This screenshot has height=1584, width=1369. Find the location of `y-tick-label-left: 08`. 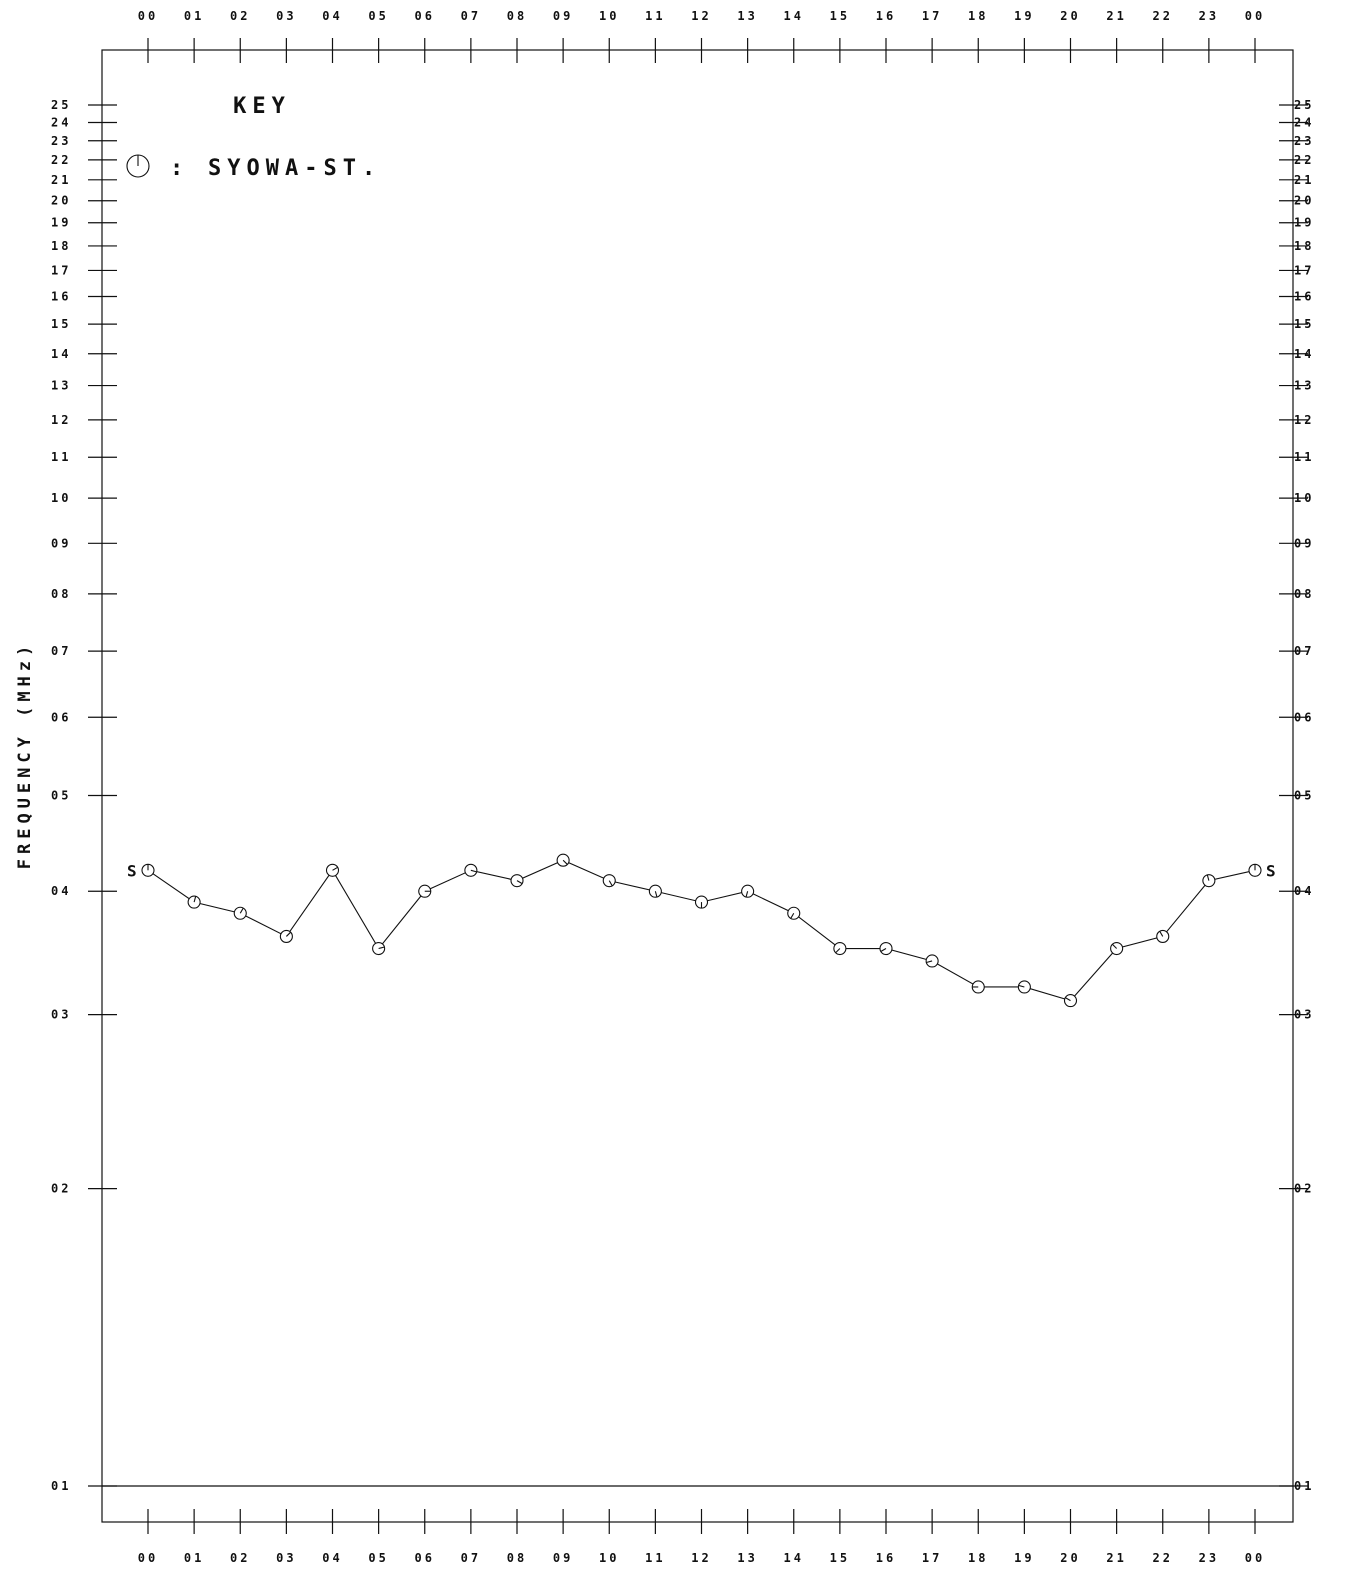

y-tick-label-left: 08 is located at coordinates (61, 594).